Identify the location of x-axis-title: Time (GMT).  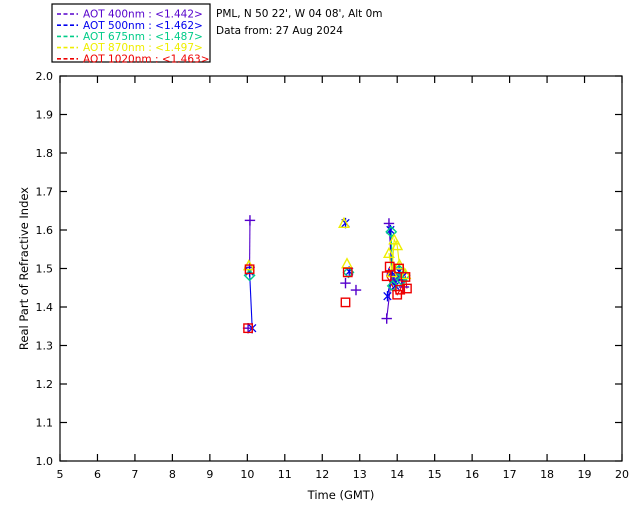
(341, 495).